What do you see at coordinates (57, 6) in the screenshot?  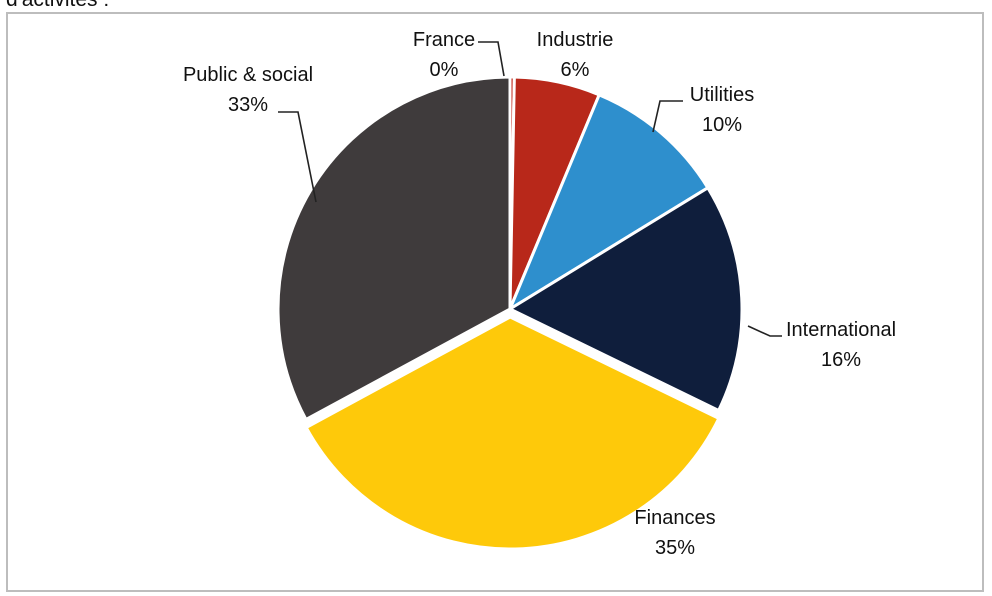 I see `chart-caption: d'activités :` at bounding box center [57, 6].